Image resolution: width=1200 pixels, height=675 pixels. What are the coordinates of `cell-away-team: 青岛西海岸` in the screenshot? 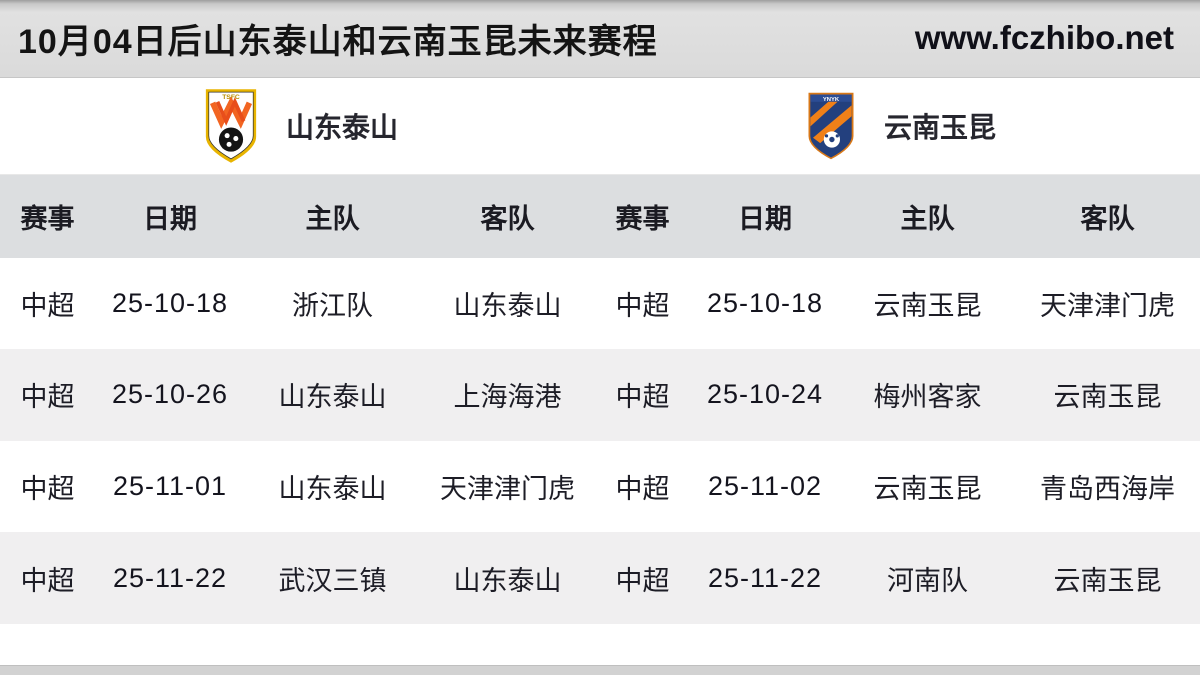 It's located at (1107, 489).